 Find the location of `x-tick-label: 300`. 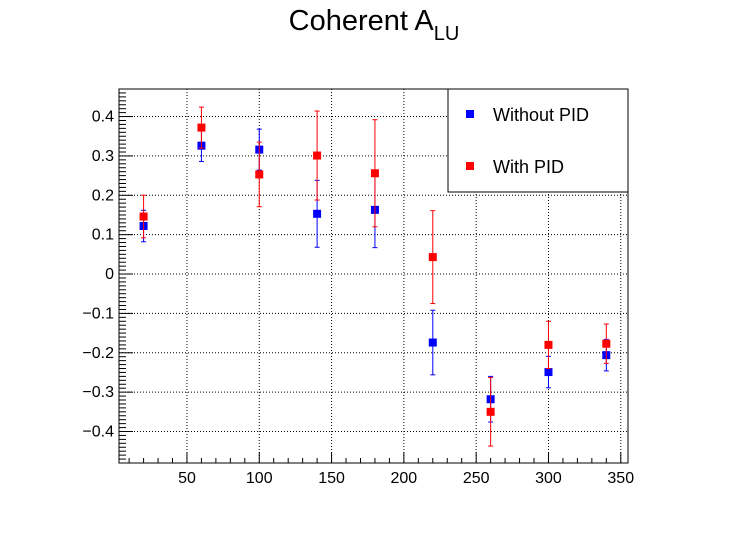

x-tick-label: 300 is located at coordinates (548, 478).